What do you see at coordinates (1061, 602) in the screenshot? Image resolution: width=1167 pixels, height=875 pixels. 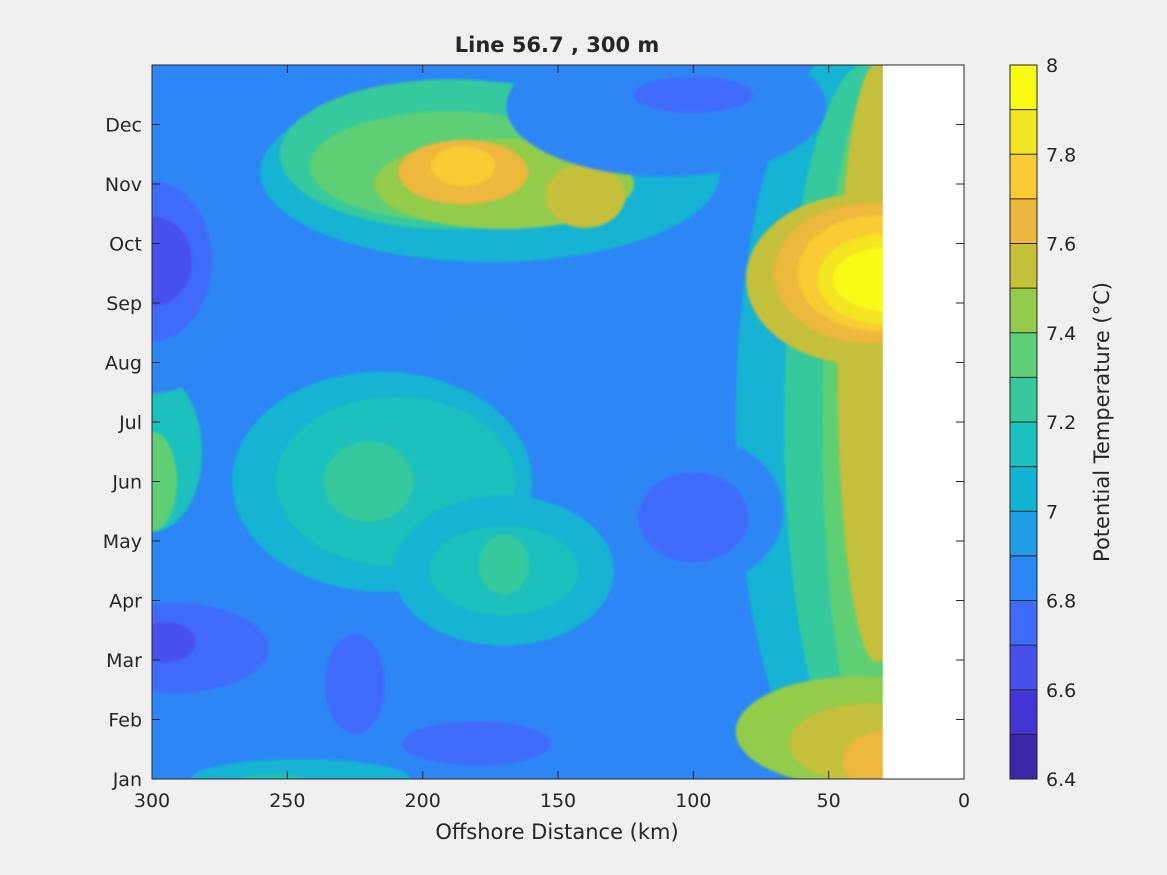 I see `colorbar-tick-label: 6.8` at bounding box center [1061, 602].